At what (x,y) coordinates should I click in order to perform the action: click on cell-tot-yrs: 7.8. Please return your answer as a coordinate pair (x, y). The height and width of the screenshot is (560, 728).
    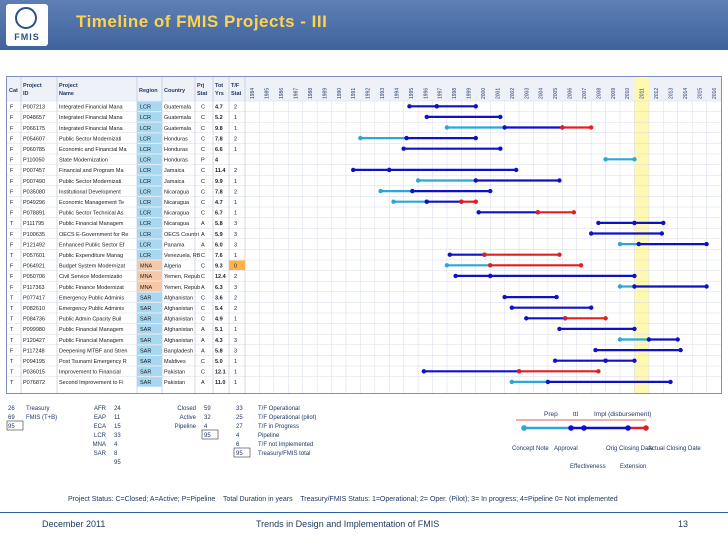
    Looking at the image, I should click on (219, 139).